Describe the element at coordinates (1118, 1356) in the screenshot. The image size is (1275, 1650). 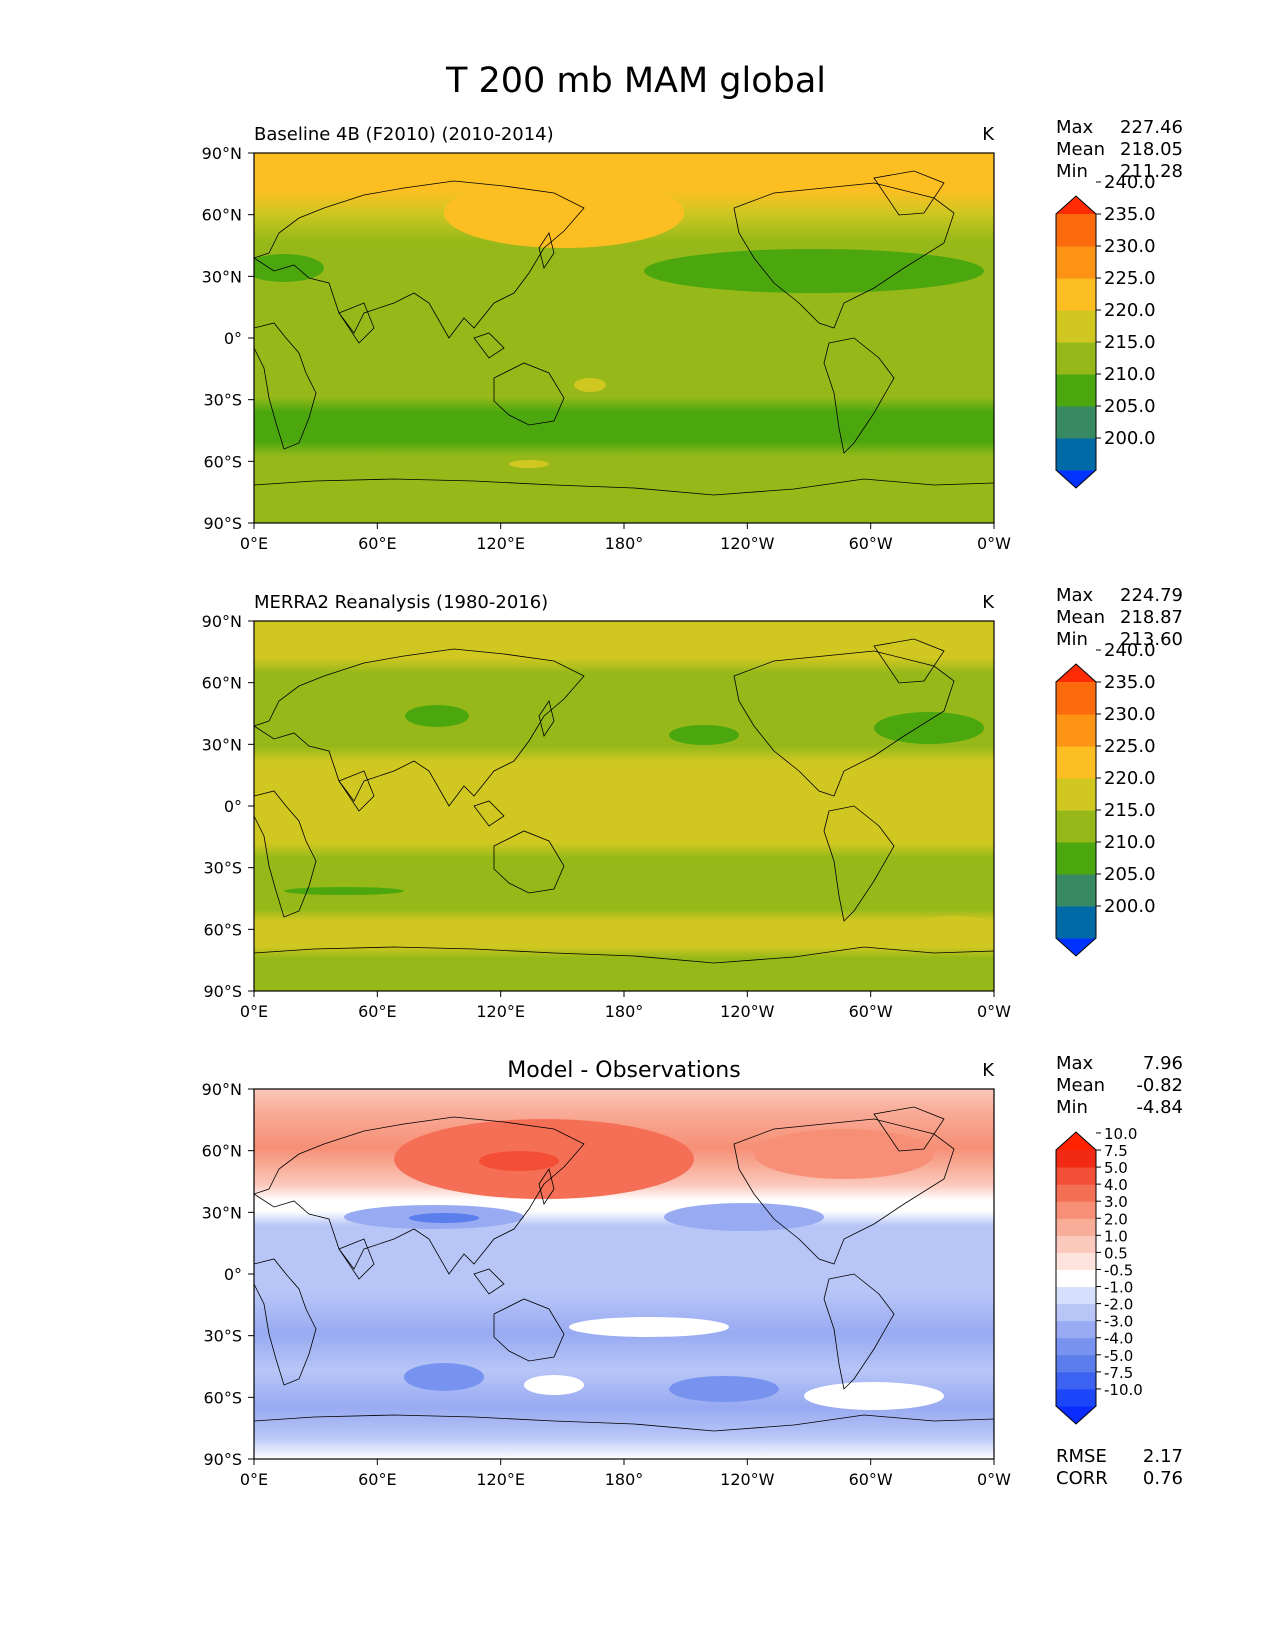
I see `colorbar-tick-label: -5.0` at that location.